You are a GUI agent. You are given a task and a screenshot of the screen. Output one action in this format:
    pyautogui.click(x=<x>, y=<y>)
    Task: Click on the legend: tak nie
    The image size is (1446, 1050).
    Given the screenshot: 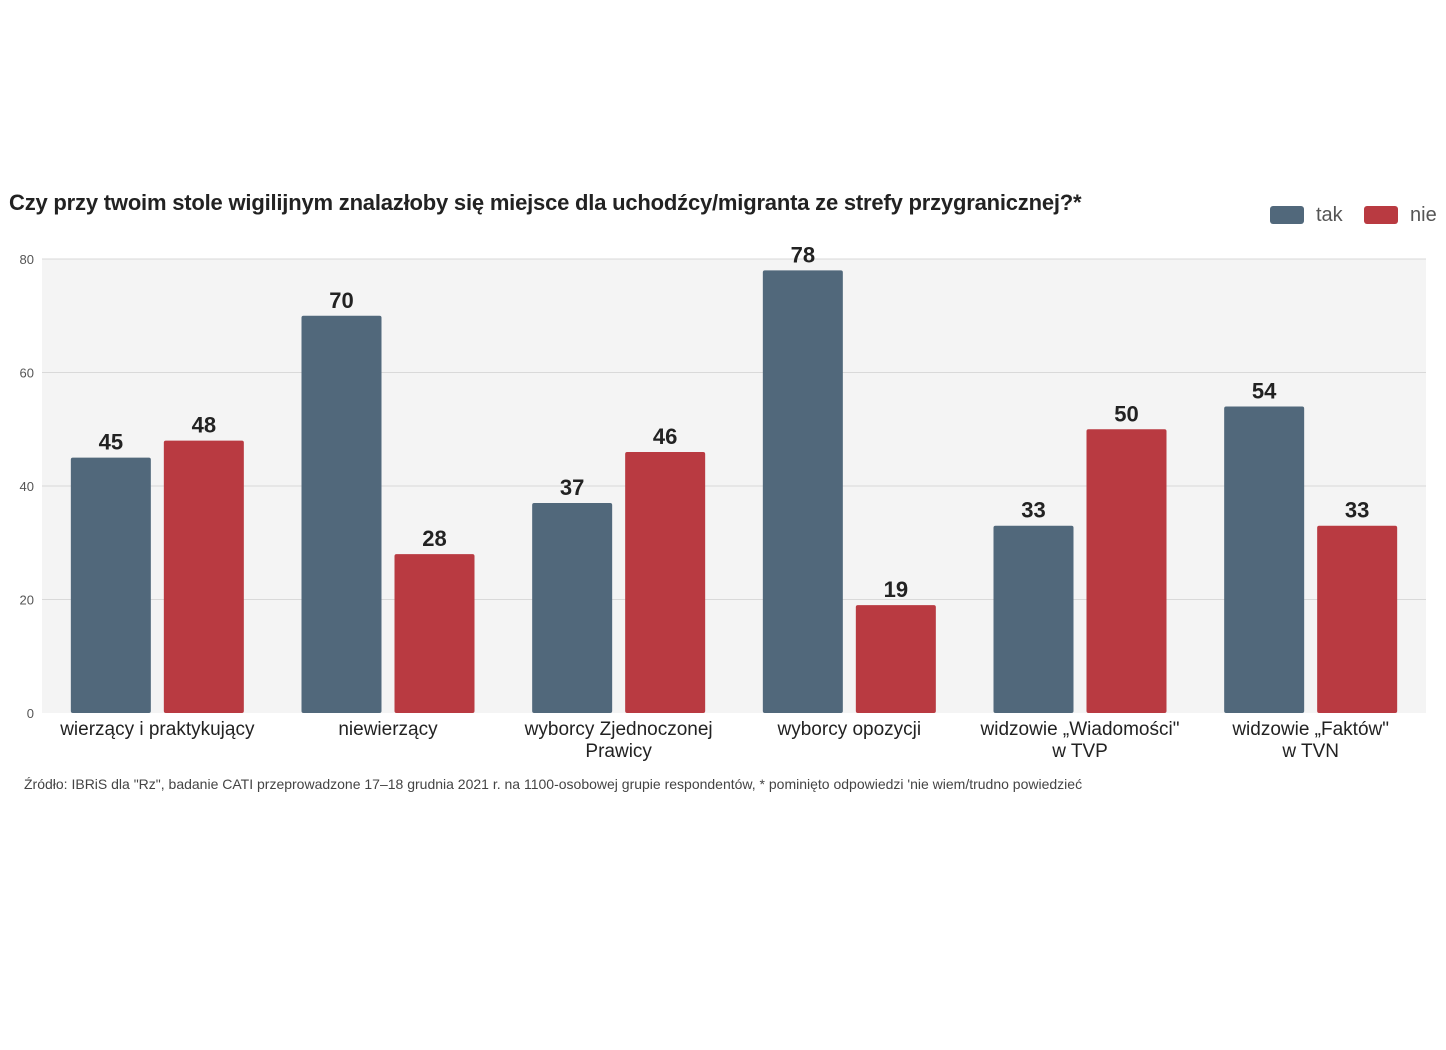 What is the action you would take?
    pyautogui.click(x=1358, y=215)
    